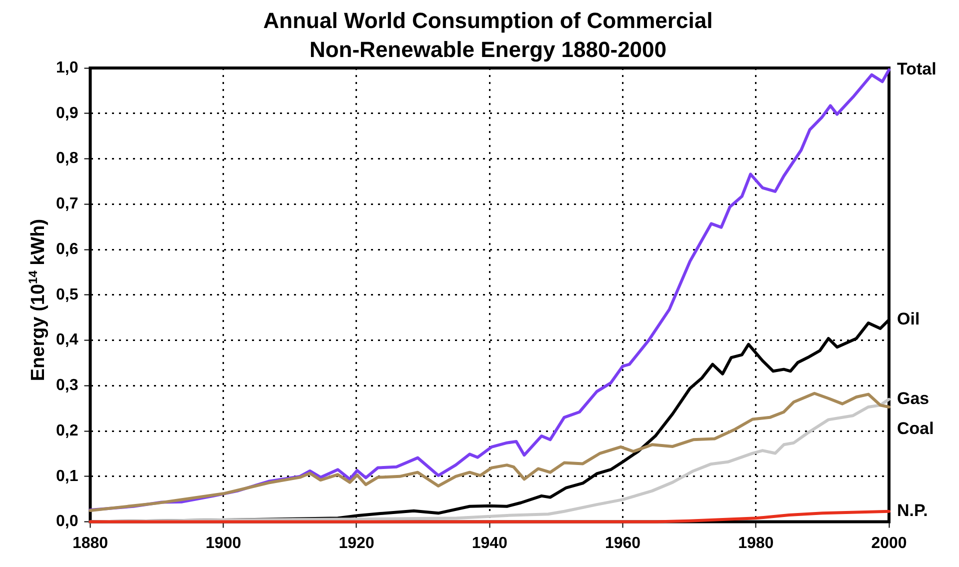  Describe the element at coordinates (356, 543) in the screenshot. I see `x-tick-label: 1920` at that location.